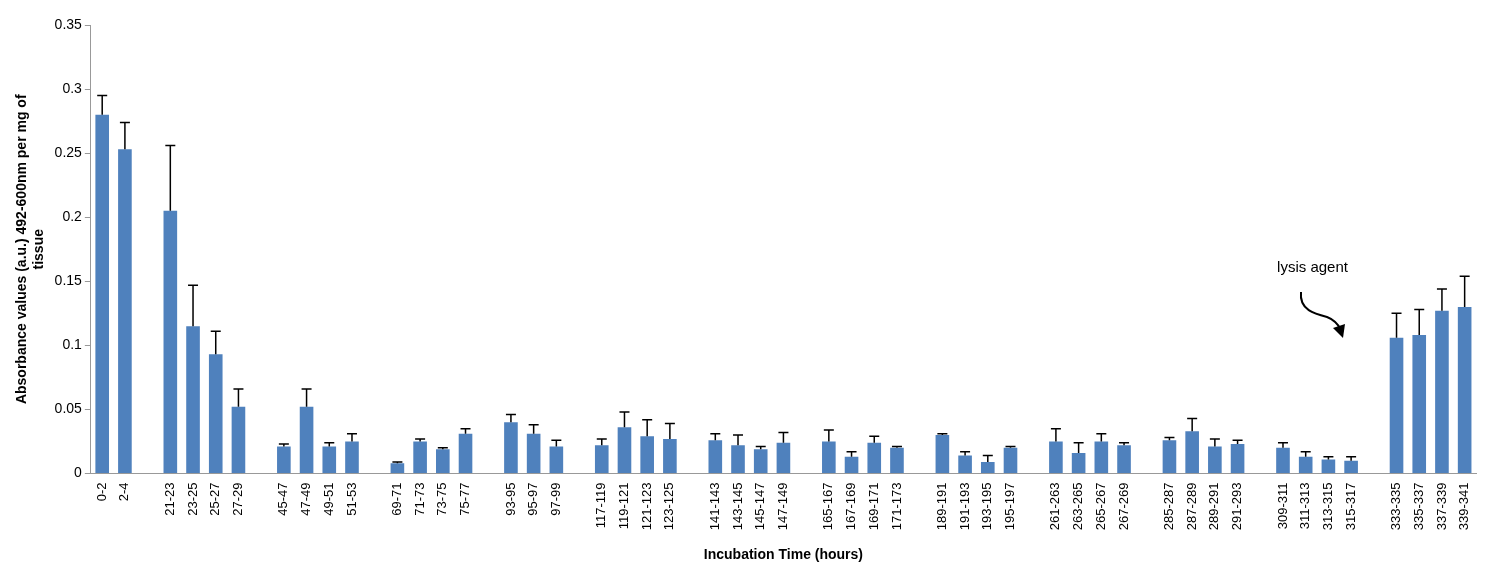 The width and height of the screenshot is (1486, 578). What do you see at coordinates (1169, 506) in the screenshot?
I see `x-tick-label: 285-287` at bounding box center [1169, 506].